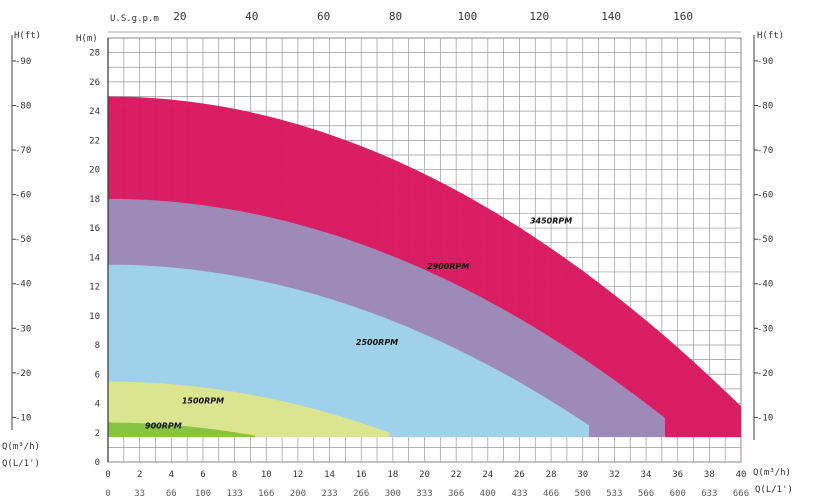 The image size is (814, 499). Describe the element at coordinates (582, 475) in the screenshot. I see `x-tick-label: 30` at that location.